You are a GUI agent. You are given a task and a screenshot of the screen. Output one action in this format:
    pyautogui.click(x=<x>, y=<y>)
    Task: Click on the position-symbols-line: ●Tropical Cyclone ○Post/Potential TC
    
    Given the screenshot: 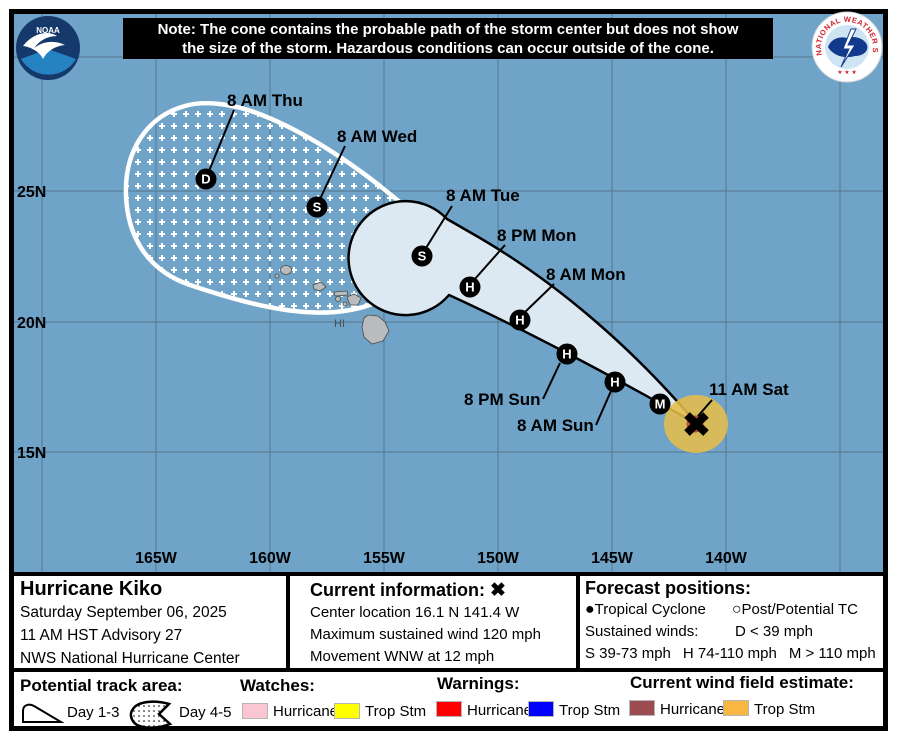 What is the action you would take?
    pyautogui.click(x=734, y=610)
    